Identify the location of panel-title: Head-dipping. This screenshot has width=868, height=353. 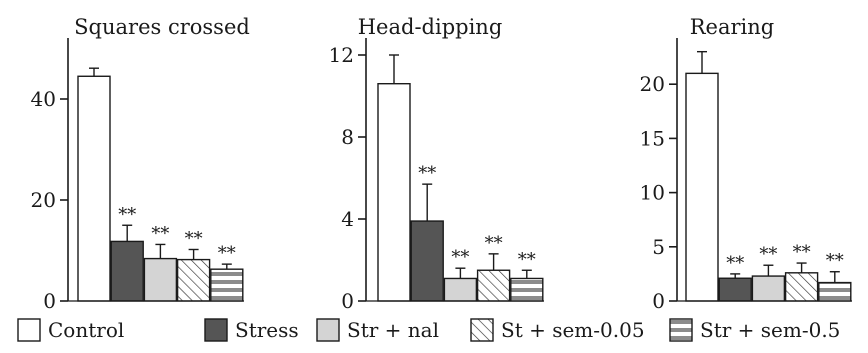
(430, 27).